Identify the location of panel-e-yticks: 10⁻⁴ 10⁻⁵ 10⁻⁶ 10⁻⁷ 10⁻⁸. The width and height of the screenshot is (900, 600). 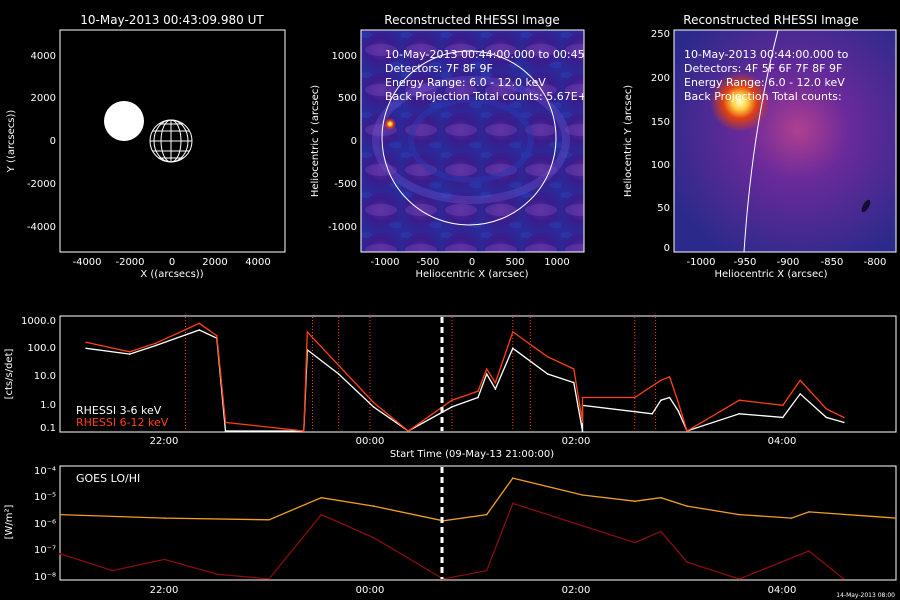
(45, 524).